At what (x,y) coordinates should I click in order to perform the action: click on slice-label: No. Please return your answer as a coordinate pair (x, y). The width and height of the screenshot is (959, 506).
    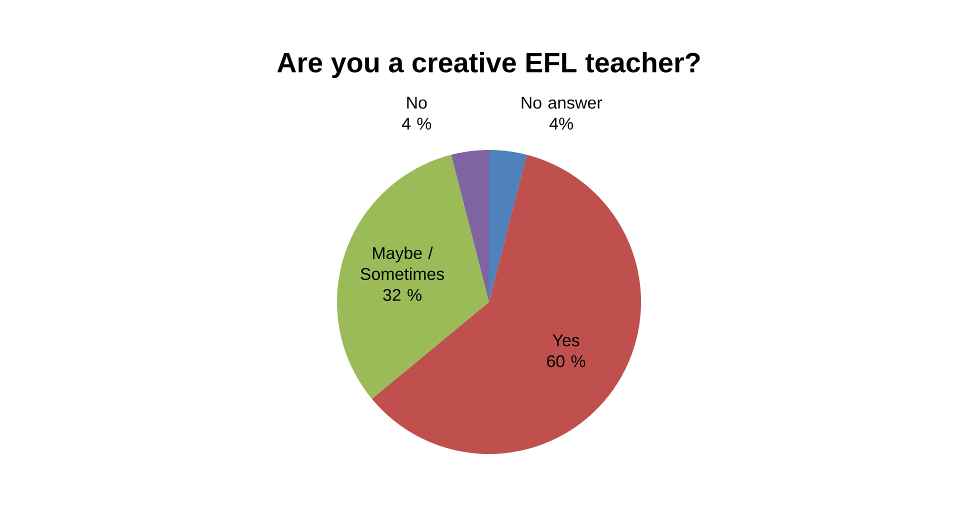
    Looking at the image, I should click on (417, 102).